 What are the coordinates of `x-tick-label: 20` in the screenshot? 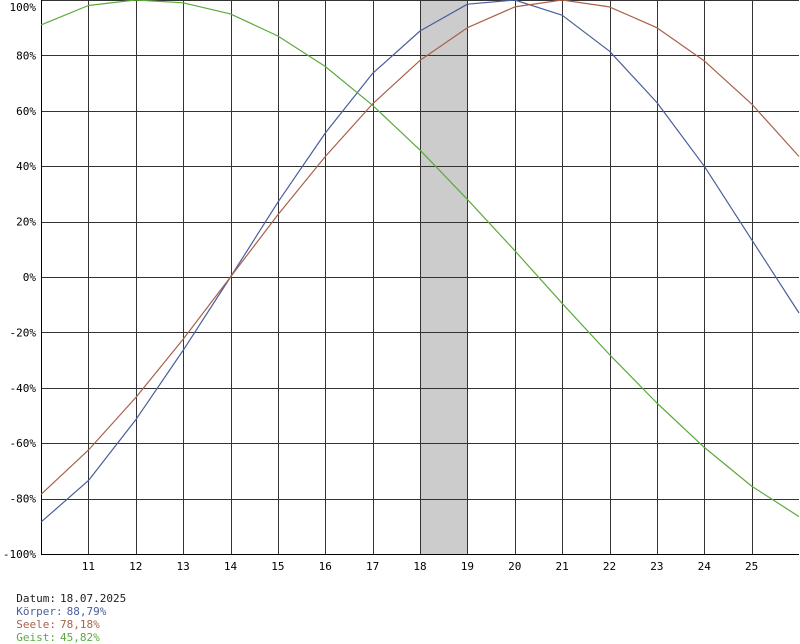 It's located at (514, 566).